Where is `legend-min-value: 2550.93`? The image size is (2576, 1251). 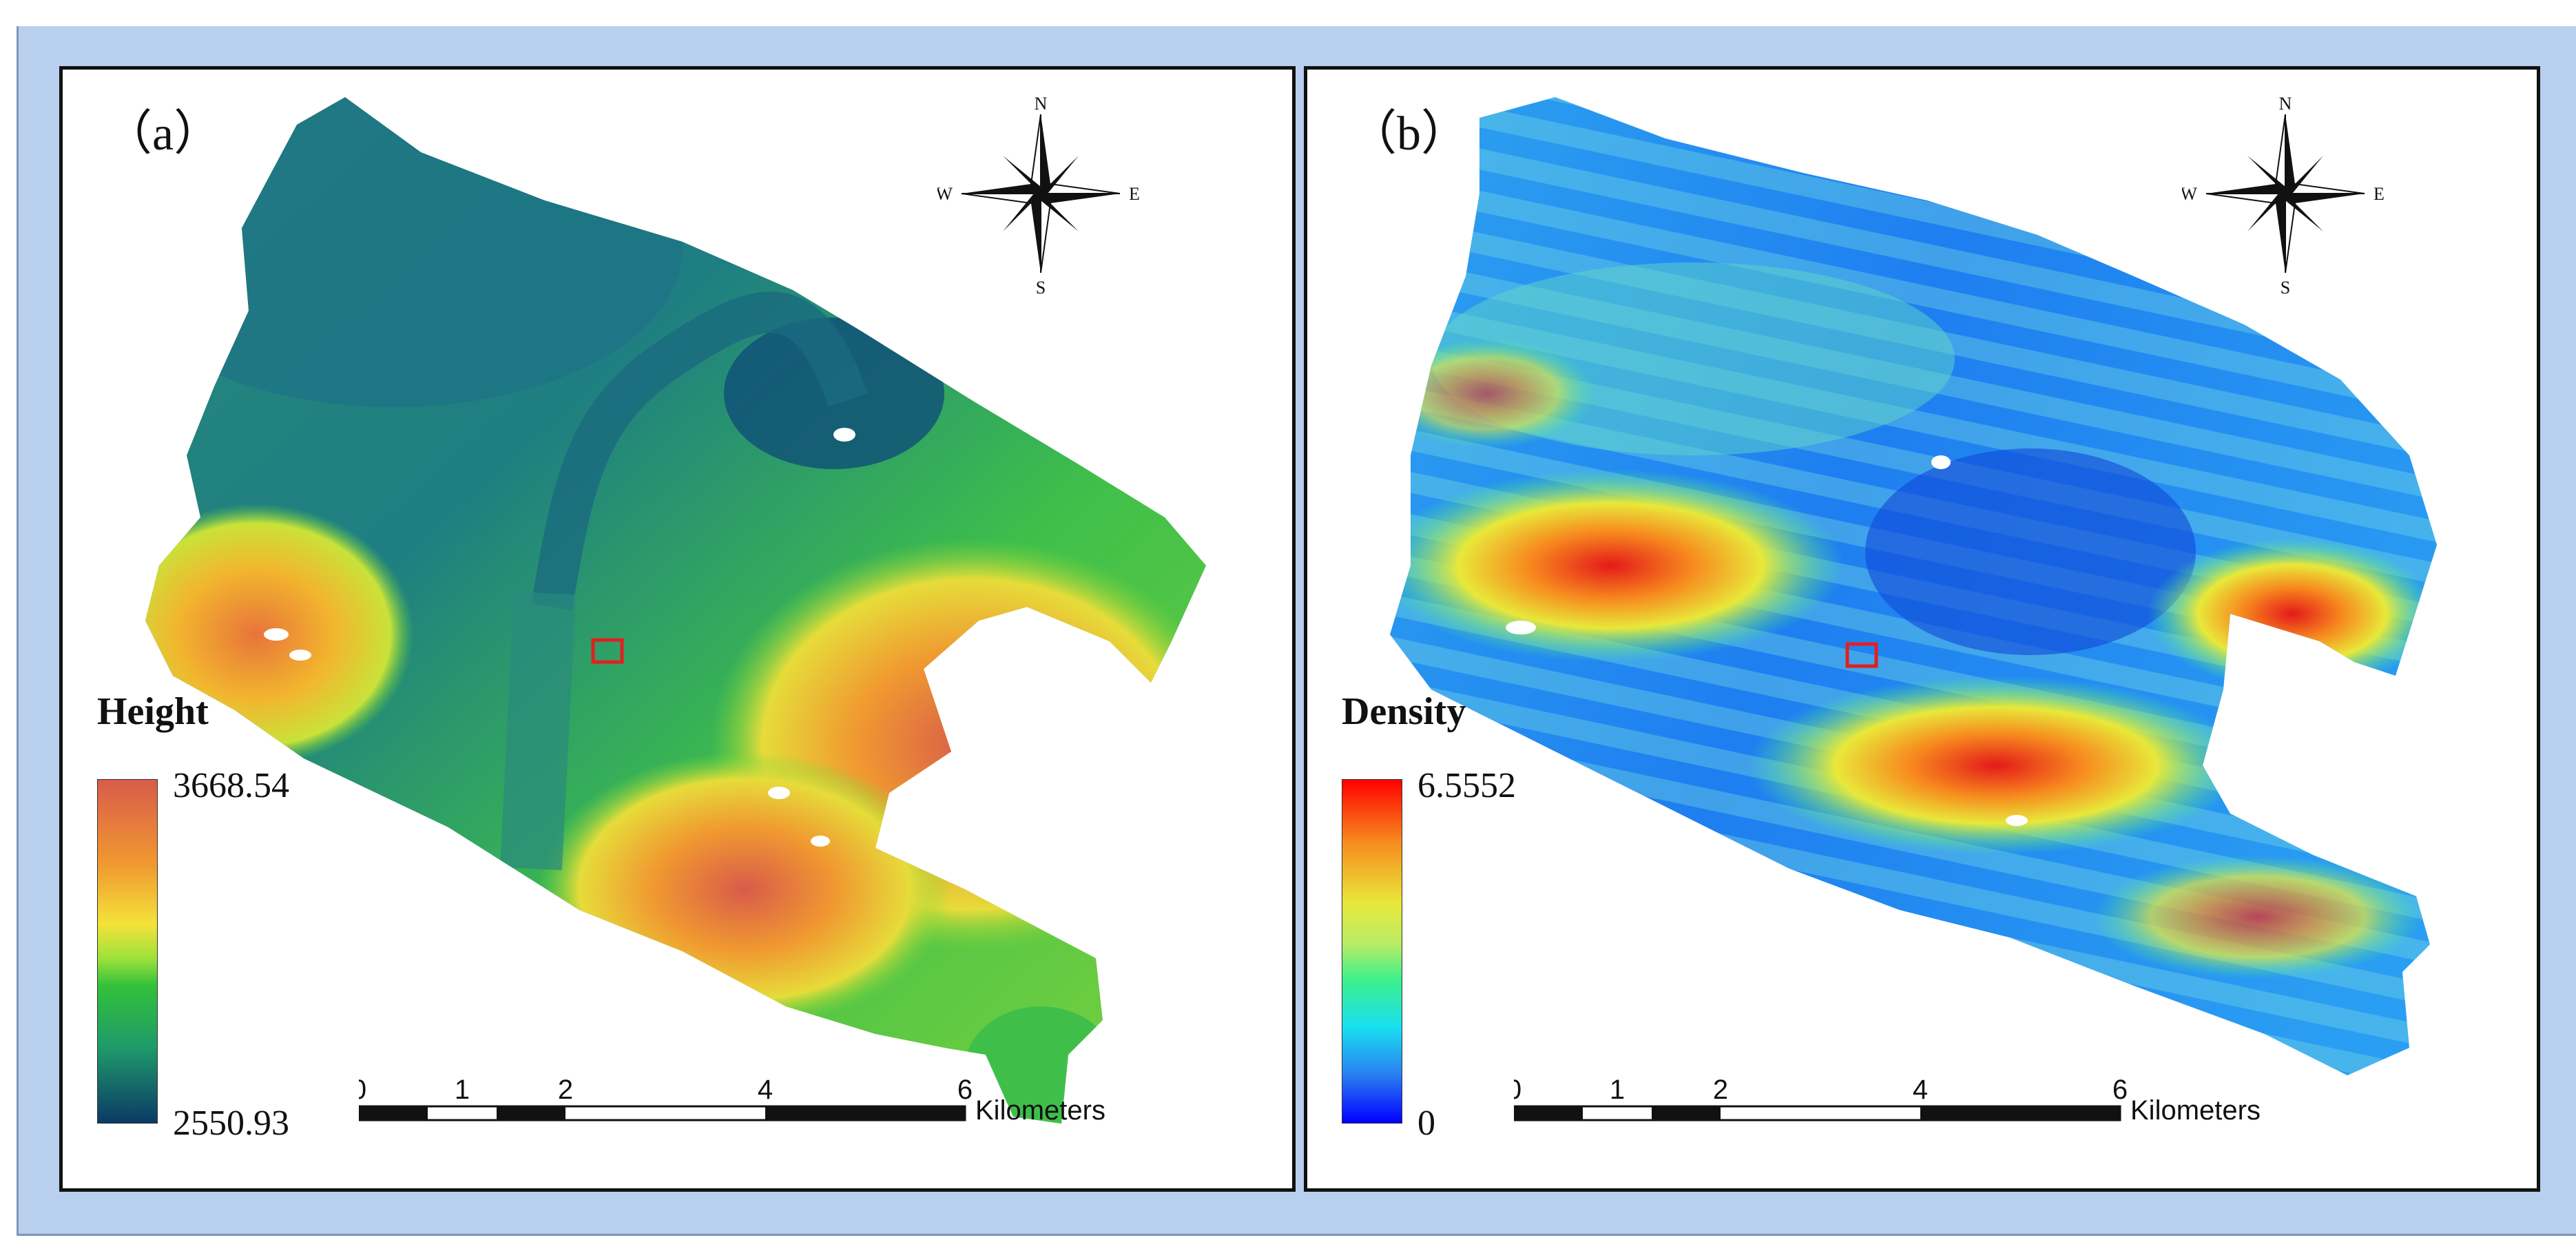
legend-min-value: 2550.93 is located at coordinates (231, 1123).